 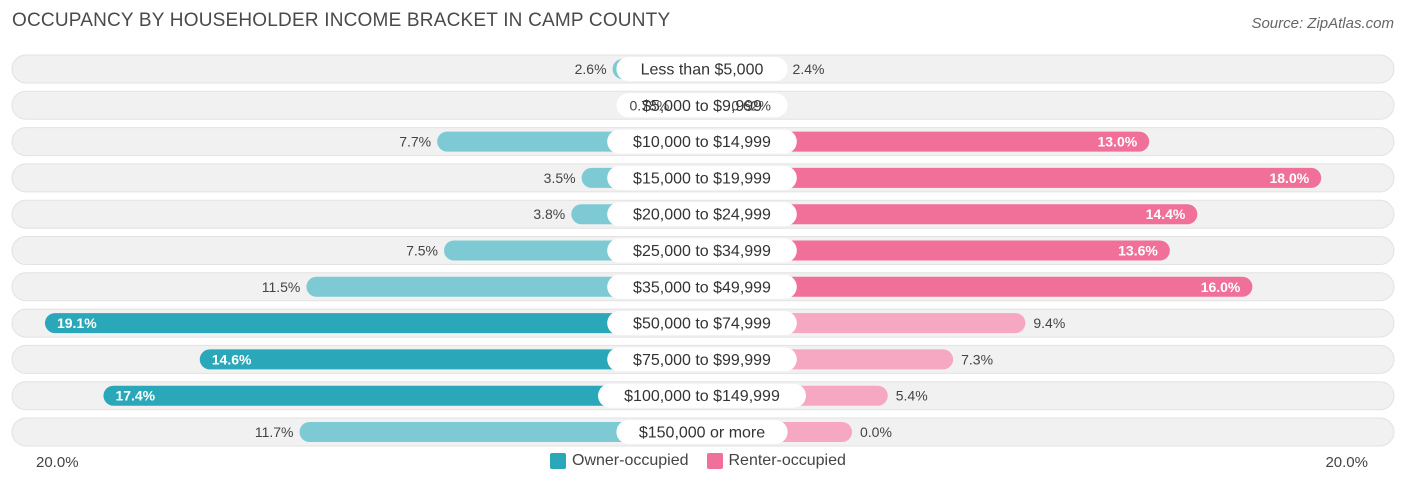 I want to click on category-label: $15,000 to $19,999, so click(x=702, y=178).